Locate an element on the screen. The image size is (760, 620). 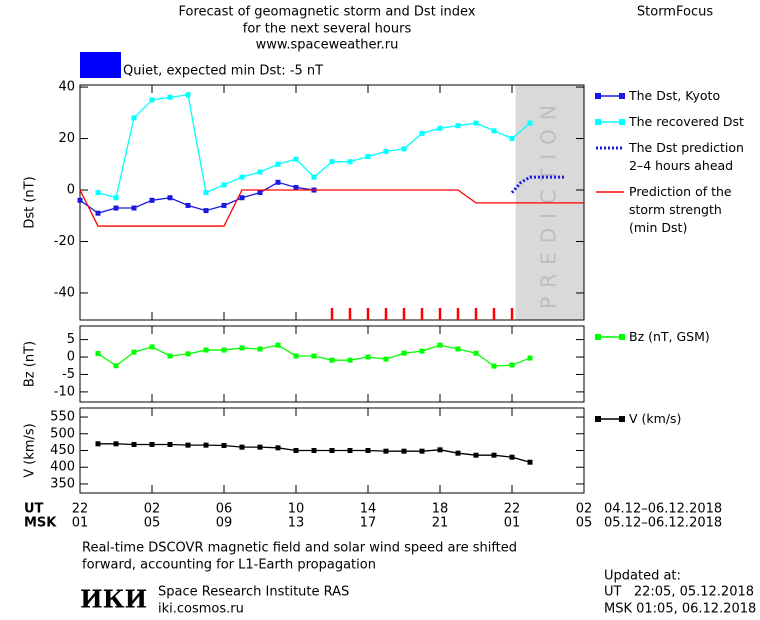
site: iki.cosmos.ru is located at coordinates (201, 609).